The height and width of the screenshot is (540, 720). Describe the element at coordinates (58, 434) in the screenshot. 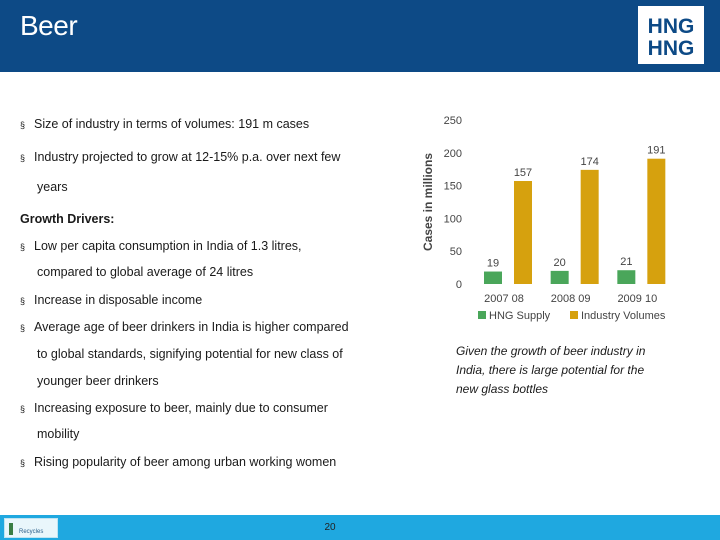

I see `driver-exposure-cont: mobility` at that location.